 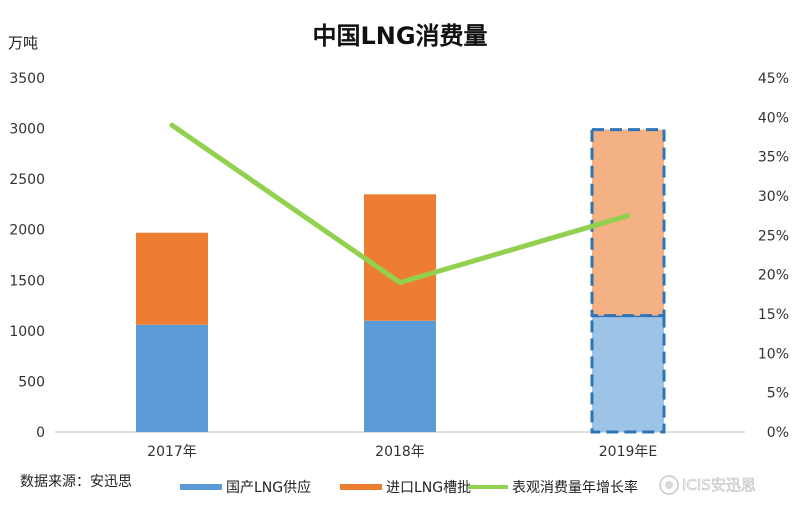 I want to click on y-right-tick-label: 45%, so click(x=773, y=79).